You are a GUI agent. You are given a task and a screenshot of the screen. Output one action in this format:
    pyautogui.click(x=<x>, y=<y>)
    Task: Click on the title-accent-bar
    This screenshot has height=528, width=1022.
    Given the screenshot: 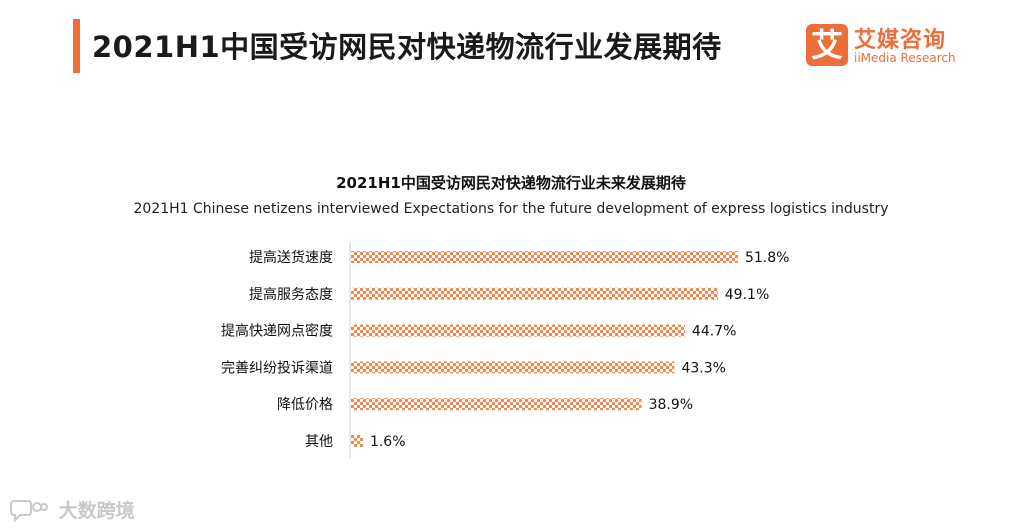 What is the action you would take?
    pyautogui.click(x=76, y=46)
    